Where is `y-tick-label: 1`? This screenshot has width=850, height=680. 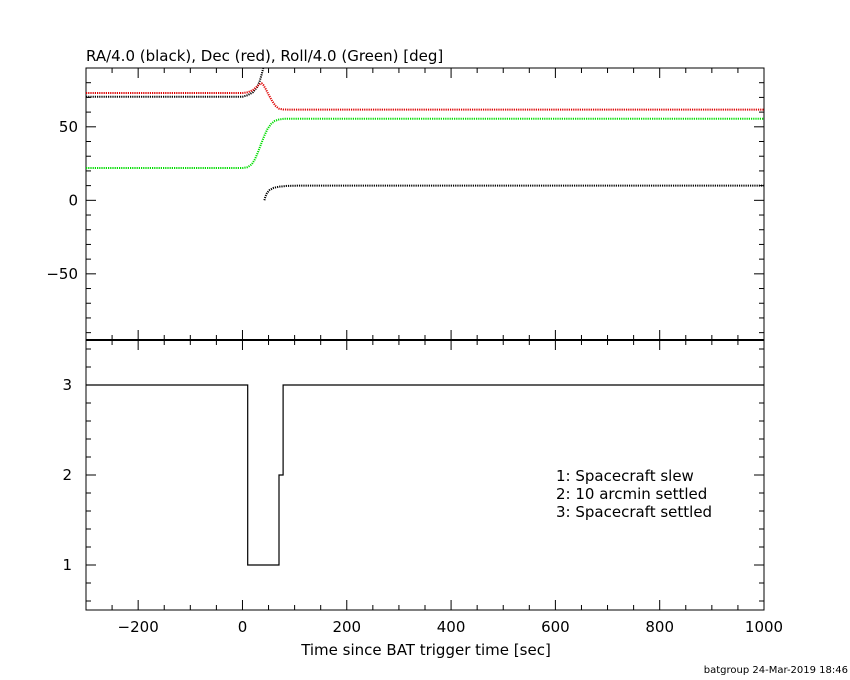 y-tick-label: 1 is located at coordinates (67, 565).